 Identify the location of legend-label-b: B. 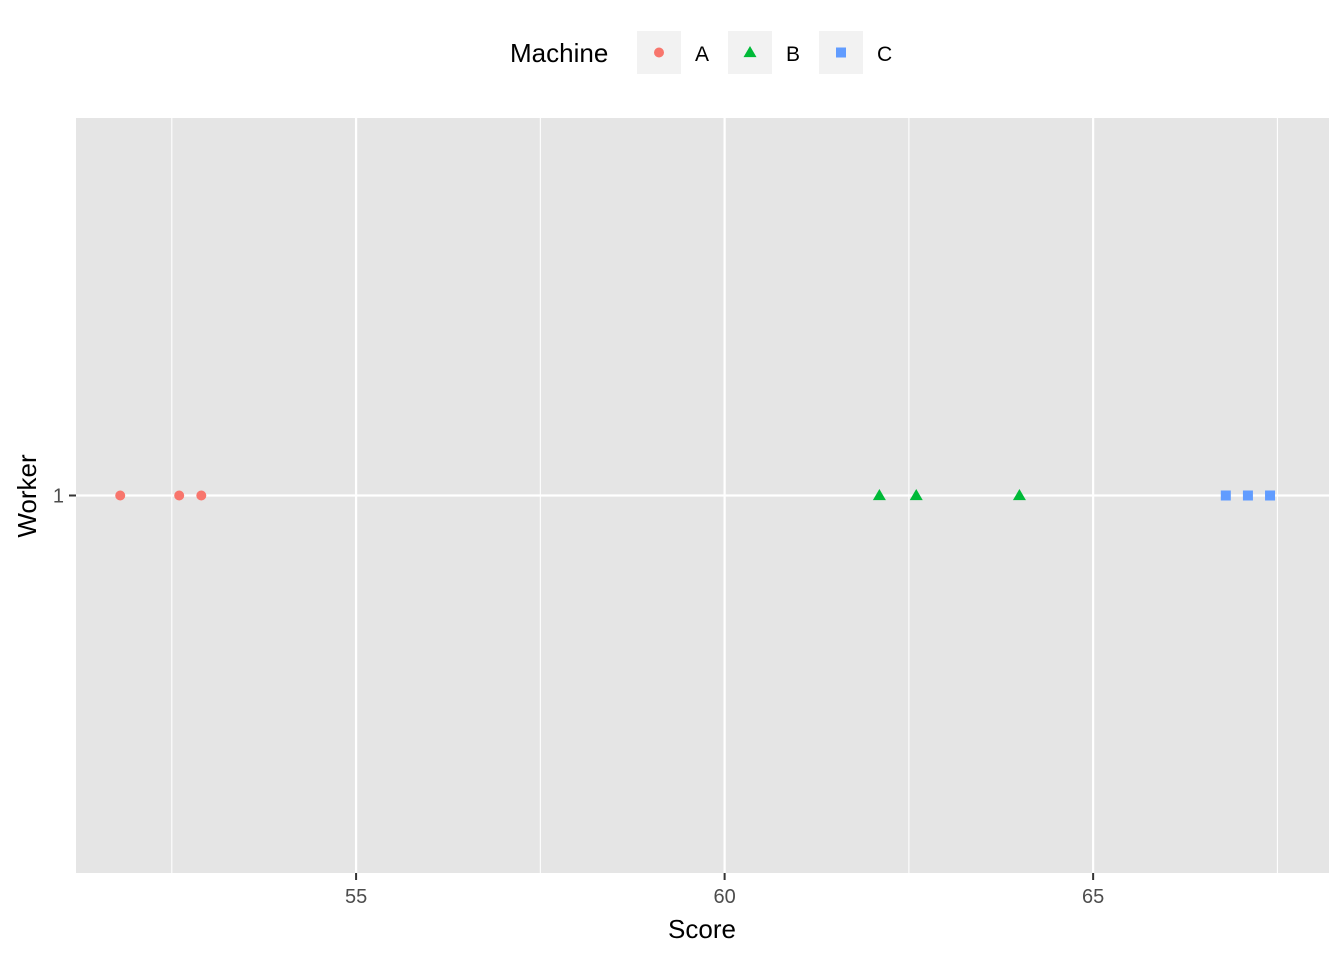
(793, 54).